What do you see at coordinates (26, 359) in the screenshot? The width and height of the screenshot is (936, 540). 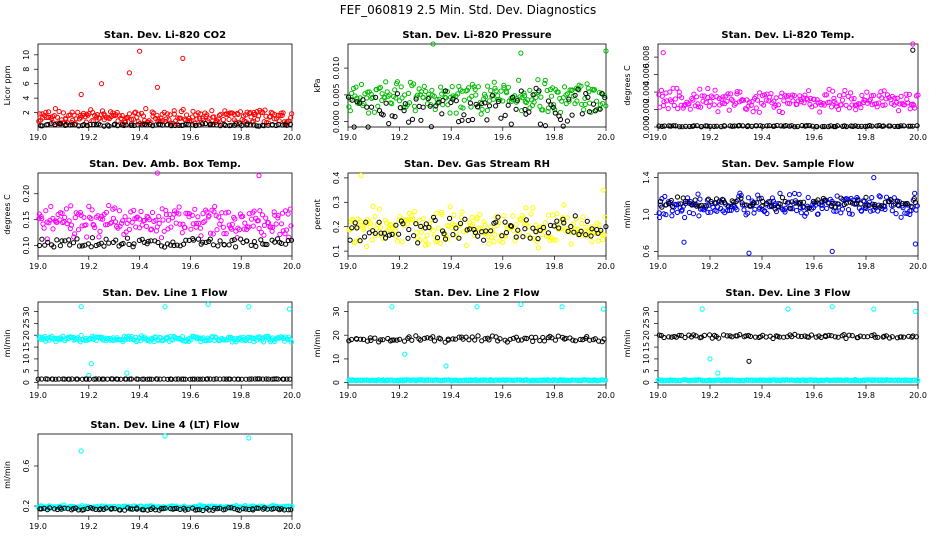 I see `y-tick-label: 10` at bounding box center [26, 359].